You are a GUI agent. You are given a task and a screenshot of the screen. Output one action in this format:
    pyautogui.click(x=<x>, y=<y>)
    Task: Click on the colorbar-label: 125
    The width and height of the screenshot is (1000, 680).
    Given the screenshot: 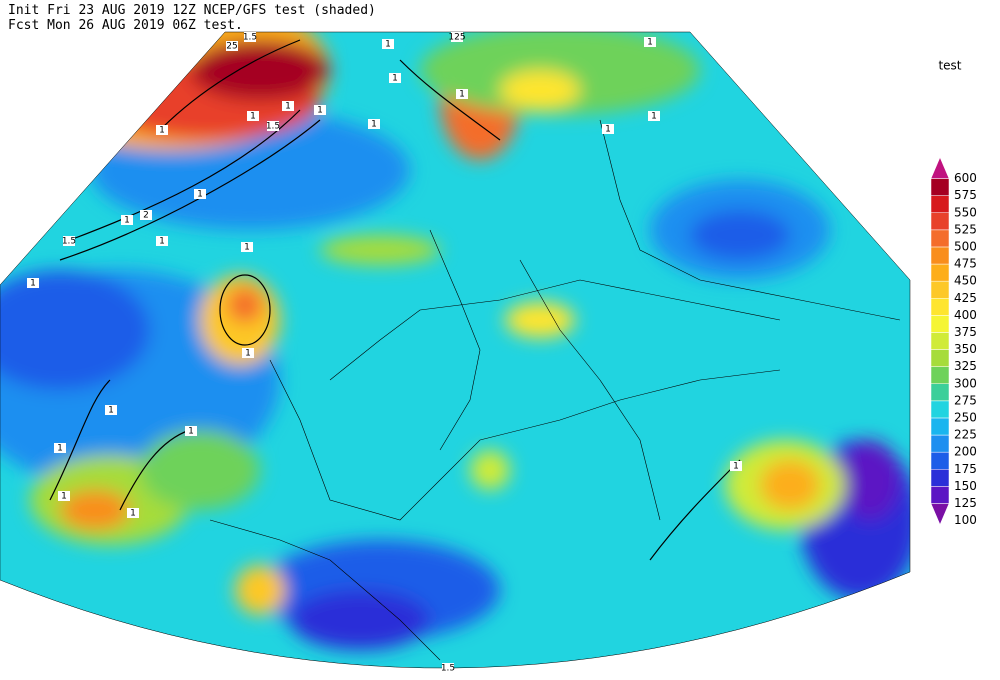 What is the action you would take?
    pyautogui.click(x=965, y=503)
    